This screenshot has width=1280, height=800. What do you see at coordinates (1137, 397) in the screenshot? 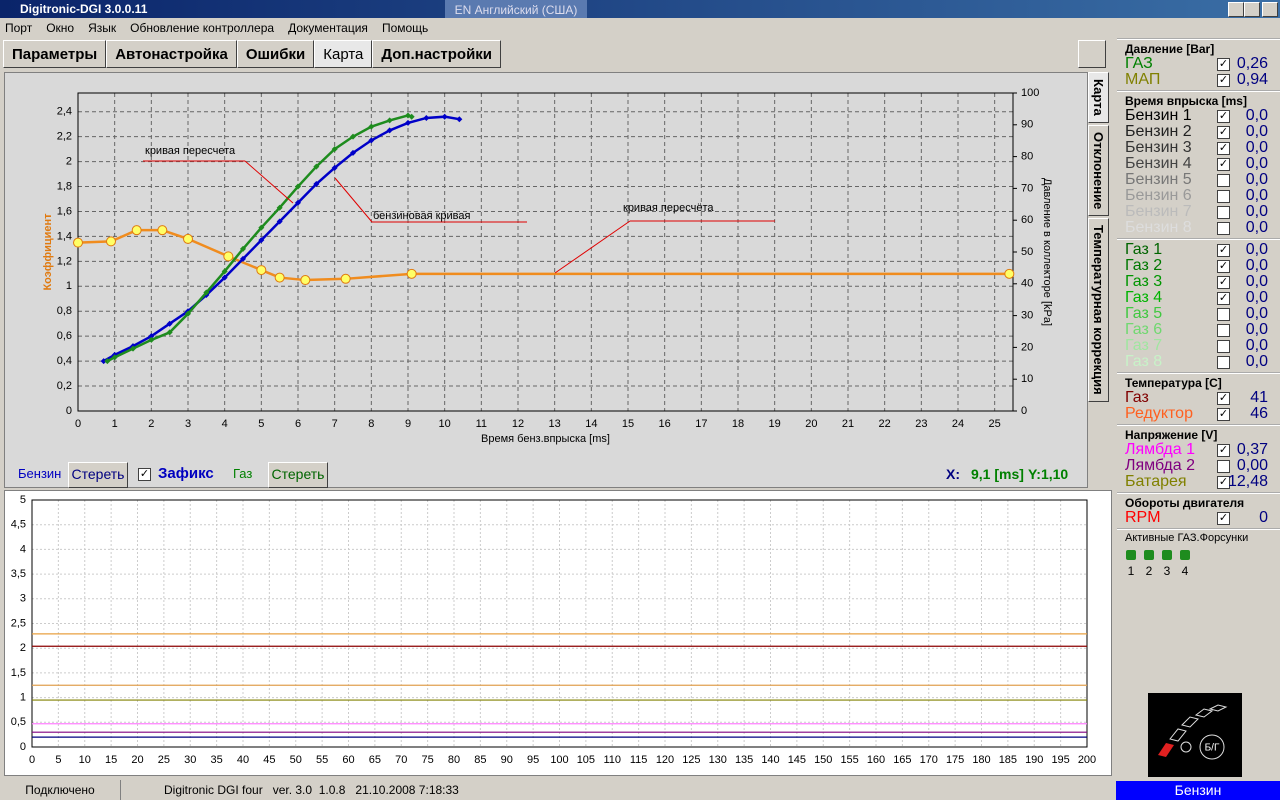
I see `sensor-label: Газ` at bounding box center [1137, 397].